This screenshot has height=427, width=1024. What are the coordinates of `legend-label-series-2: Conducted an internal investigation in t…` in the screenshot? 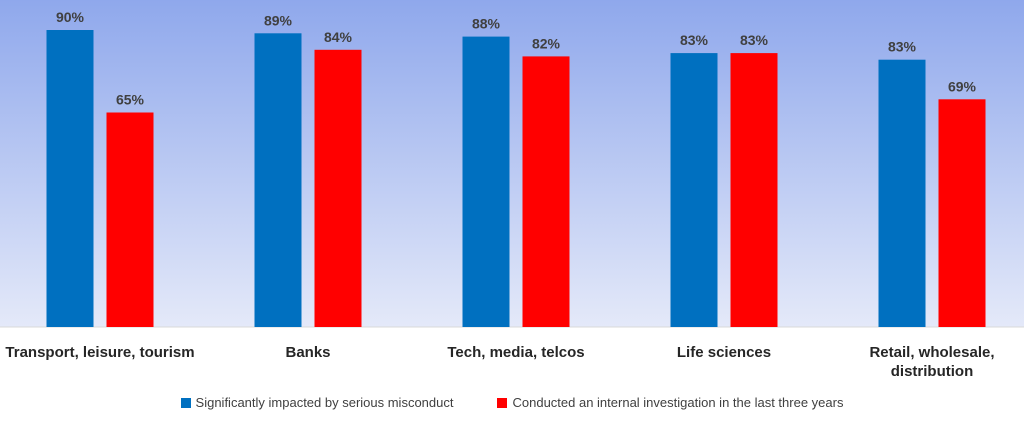 It's located at (678, 402).